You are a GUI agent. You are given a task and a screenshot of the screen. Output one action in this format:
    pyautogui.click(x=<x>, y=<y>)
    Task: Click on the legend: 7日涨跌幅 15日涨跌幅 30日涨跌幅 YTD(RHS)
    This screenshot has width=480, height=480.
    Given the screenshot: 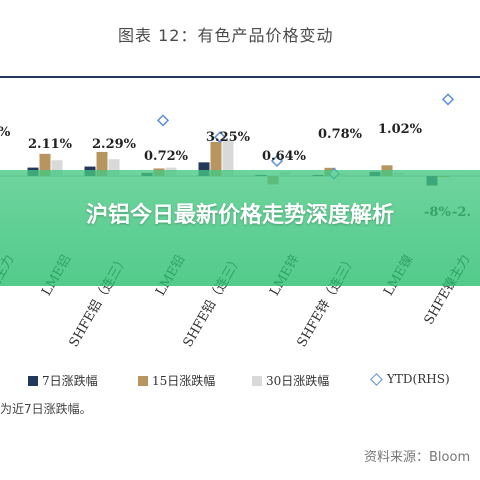 What is the action you would take?
    pyautogui.click(x=240, y=382)
    